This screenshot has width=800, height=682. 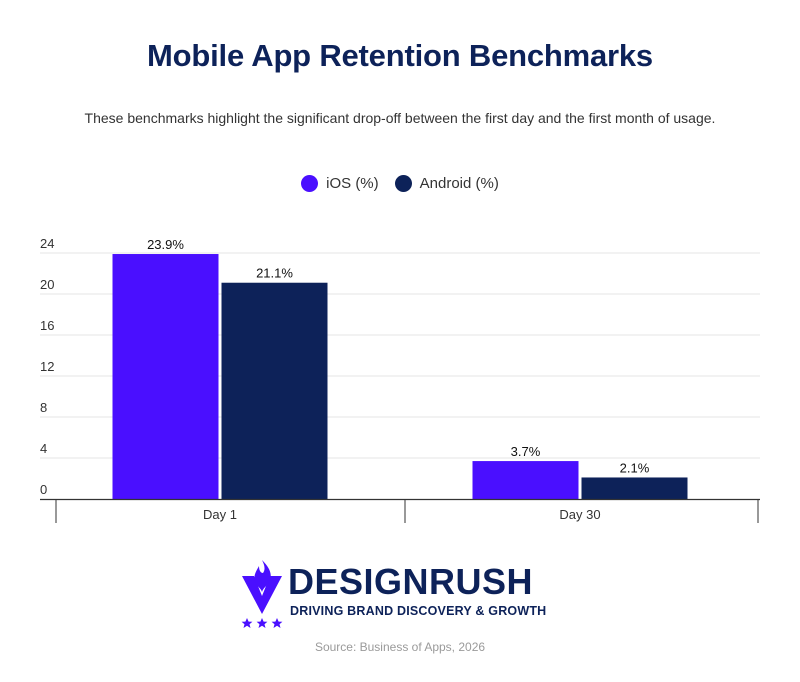 I want to click on designrush-flame-shield-icon, so click(x=262, y=594).